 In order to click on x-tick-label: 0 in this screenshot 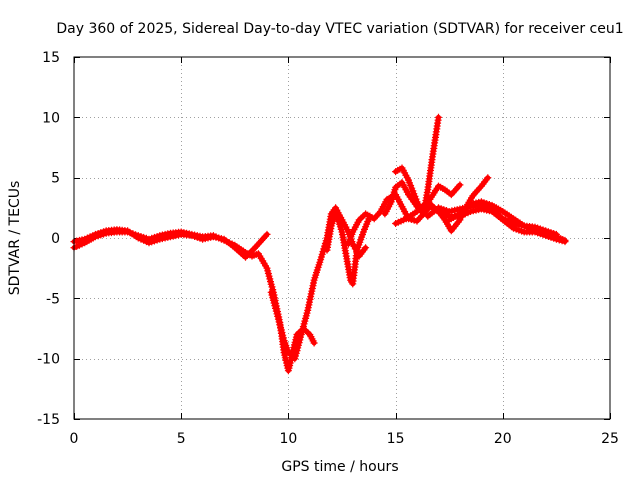, I will do `click(74, 439)`.